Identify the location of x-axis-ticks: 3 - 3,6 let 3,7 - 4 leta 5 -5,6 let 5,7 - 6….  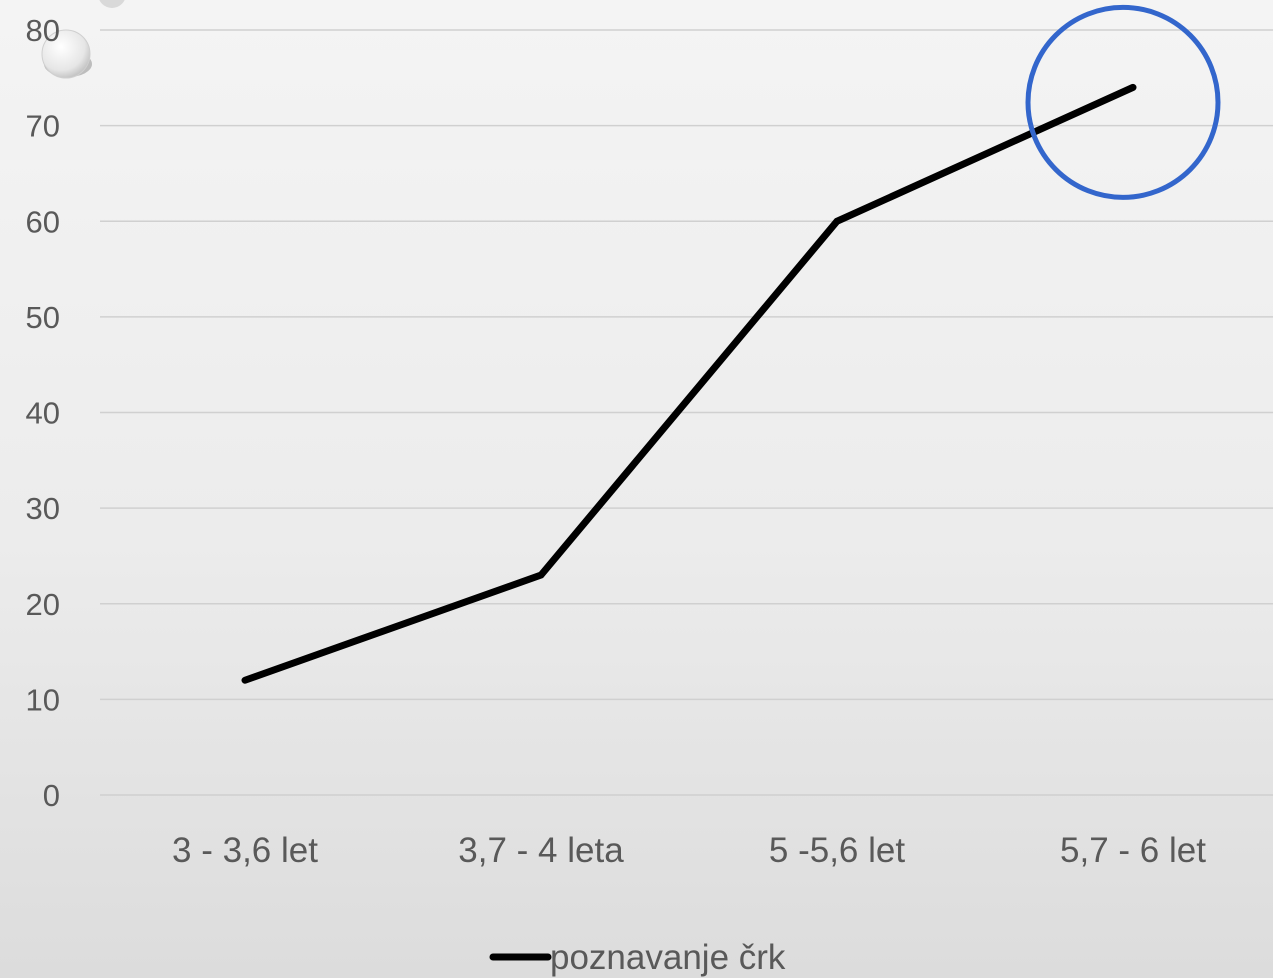
(689, 850).